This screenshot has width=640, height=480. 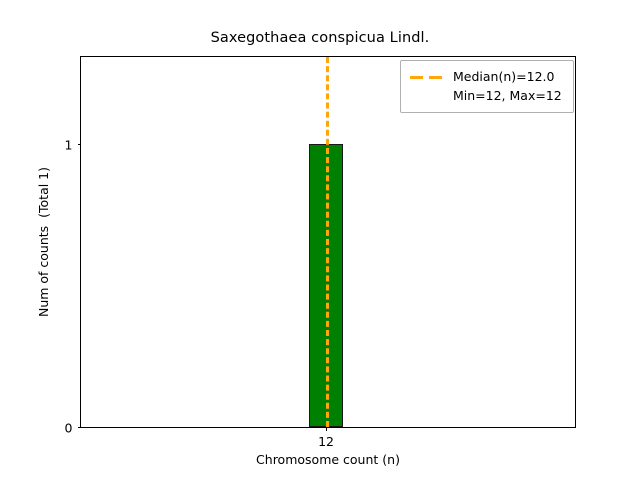 I want to click on median-line, so click(x=328, y=242).